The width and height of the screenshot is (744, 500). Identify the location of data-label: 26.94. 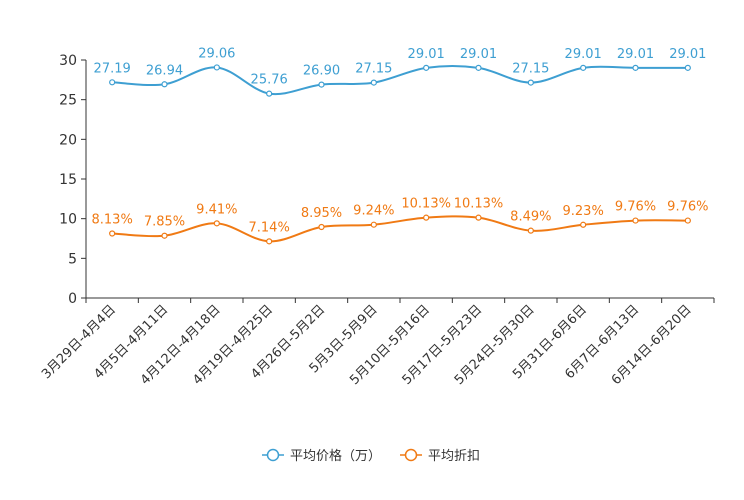
(164, 70).